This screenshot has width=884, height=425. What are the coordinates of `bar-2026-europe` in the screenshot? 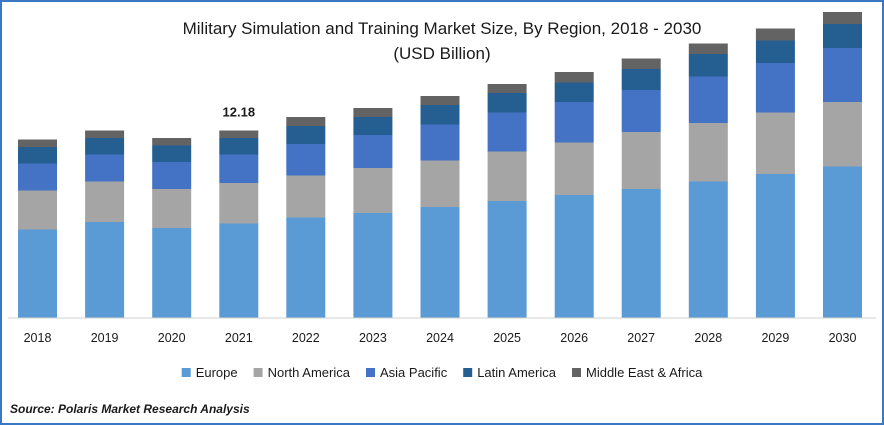 It's located at (574, 256).